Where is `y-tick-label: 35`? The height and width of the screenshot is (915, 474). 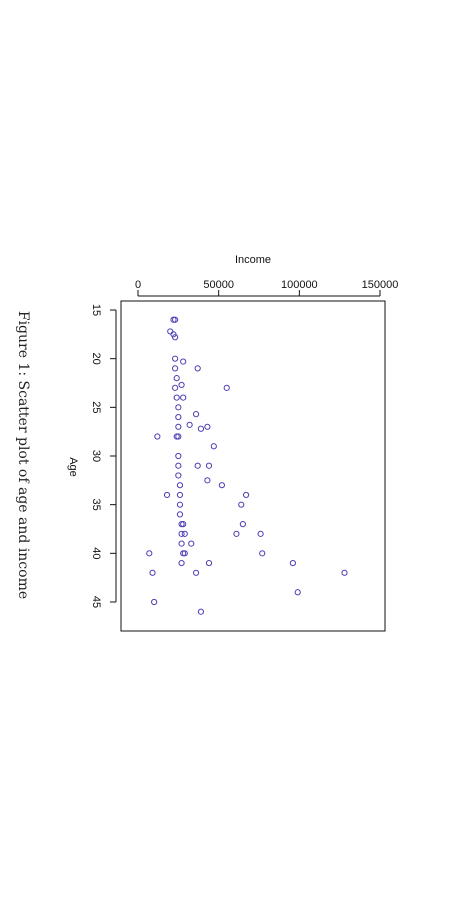
y-tick-label: 35 is located at coordinates (96, 505).